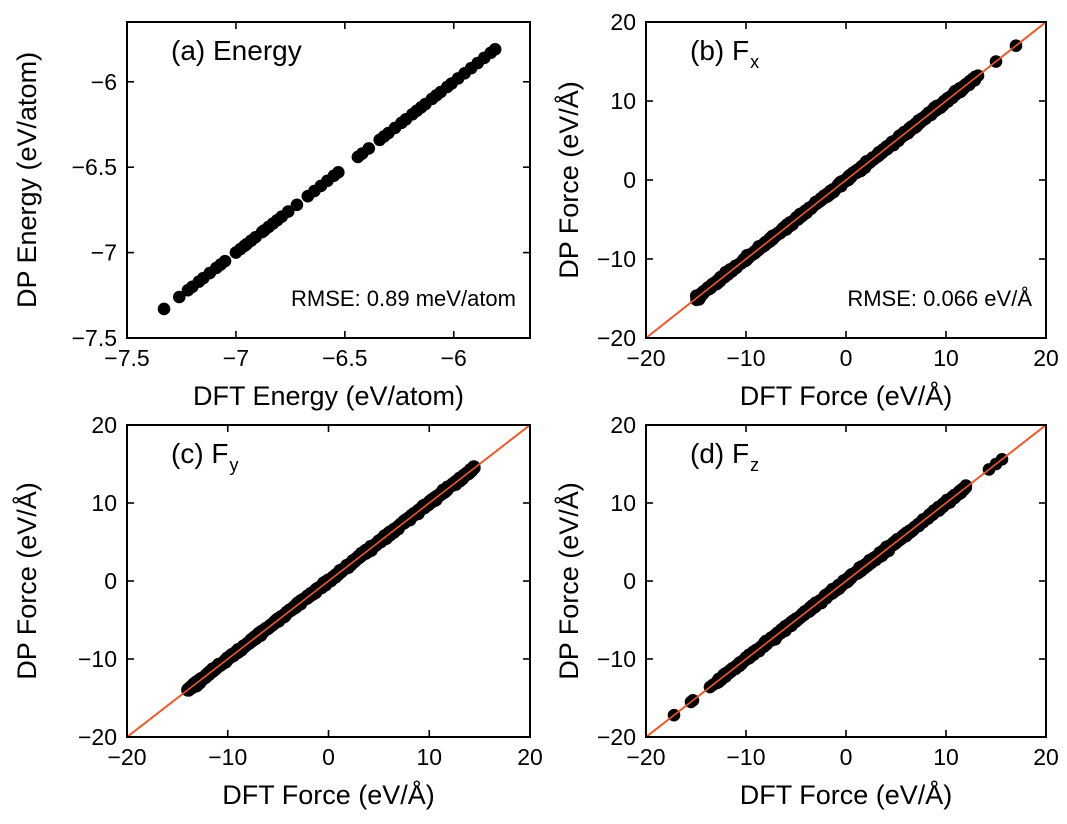  What do you see at coordinates (344, 358) in the screenshot?
I see `x-tick-label: −6.5` at bounding box center [344, 358].